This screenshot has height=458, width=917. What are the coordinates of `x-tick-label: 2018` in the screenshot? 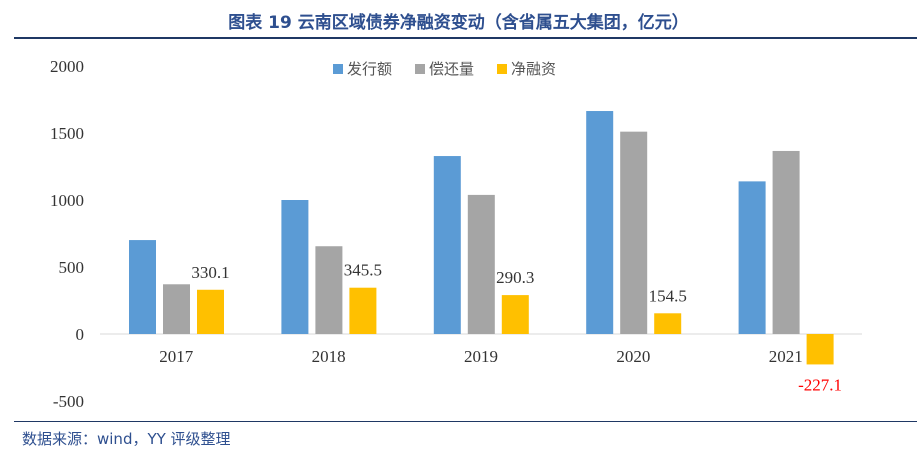 It's located at (329, 356).